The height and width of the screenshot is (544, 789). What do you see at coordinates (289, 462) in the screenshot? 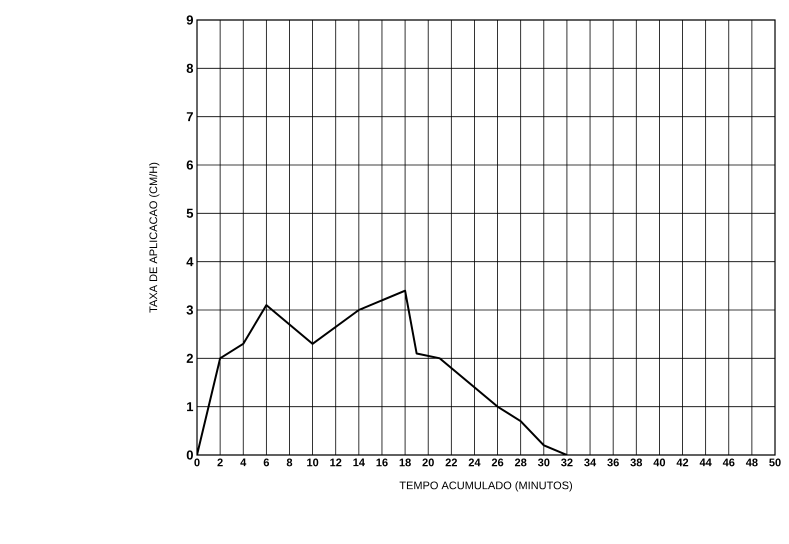
I see `x-tick-label: 8` at bounding box center [289, 462].